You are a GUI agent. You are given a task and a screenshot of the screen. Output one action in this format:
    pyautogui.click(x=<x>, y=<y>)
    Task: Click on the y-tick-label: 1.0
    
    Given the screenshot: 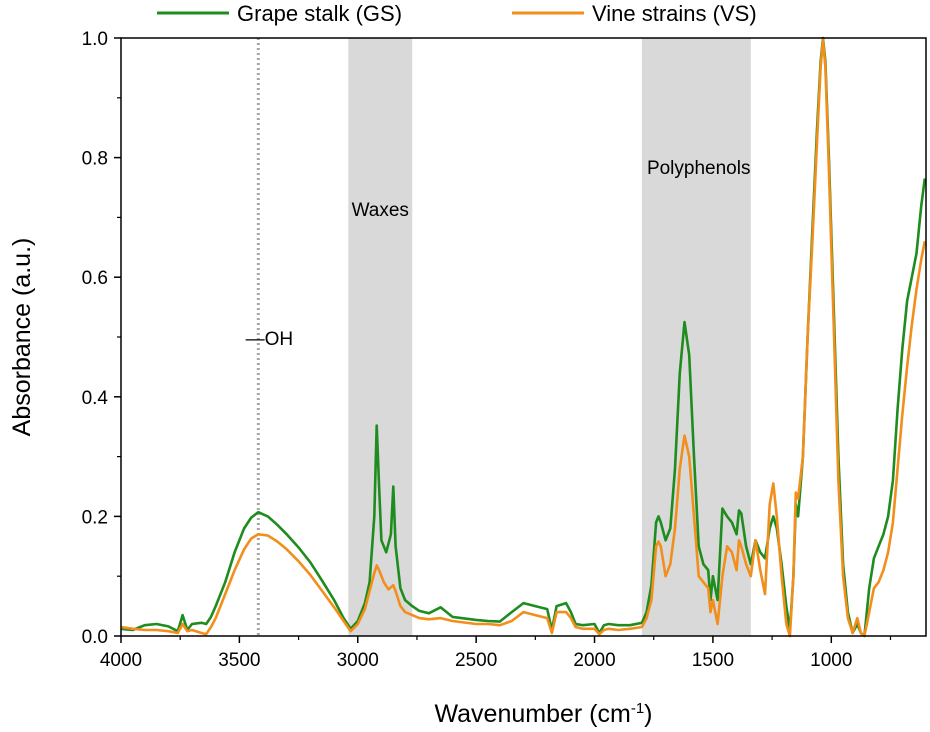 What is the action you would take?
    pyautogui.click(x=95, y=39)
    